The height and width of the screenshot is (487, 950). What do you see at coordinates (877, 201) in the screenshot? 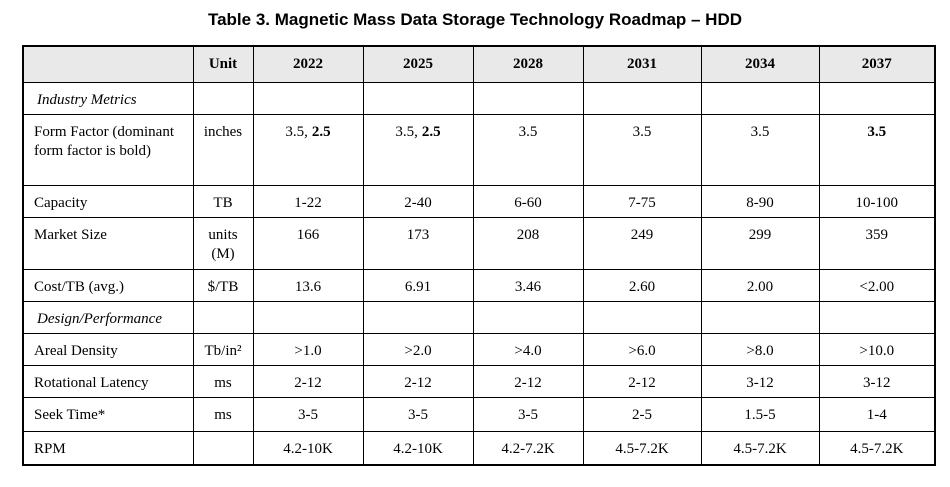
I see `value-cell: 10-100` at bounding box center [877, 201].